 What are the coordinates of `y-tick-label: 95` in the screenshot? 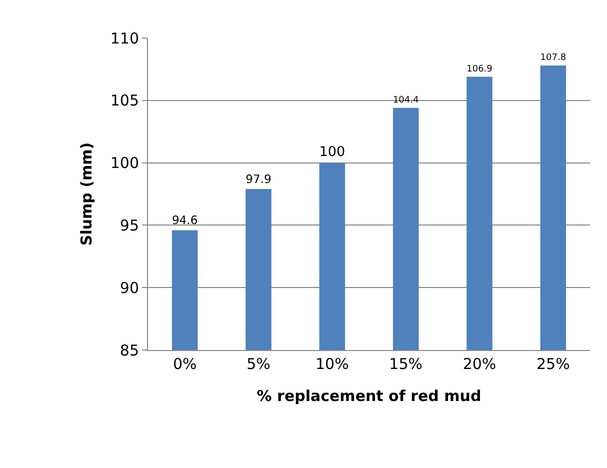 It's located at (129, 225).